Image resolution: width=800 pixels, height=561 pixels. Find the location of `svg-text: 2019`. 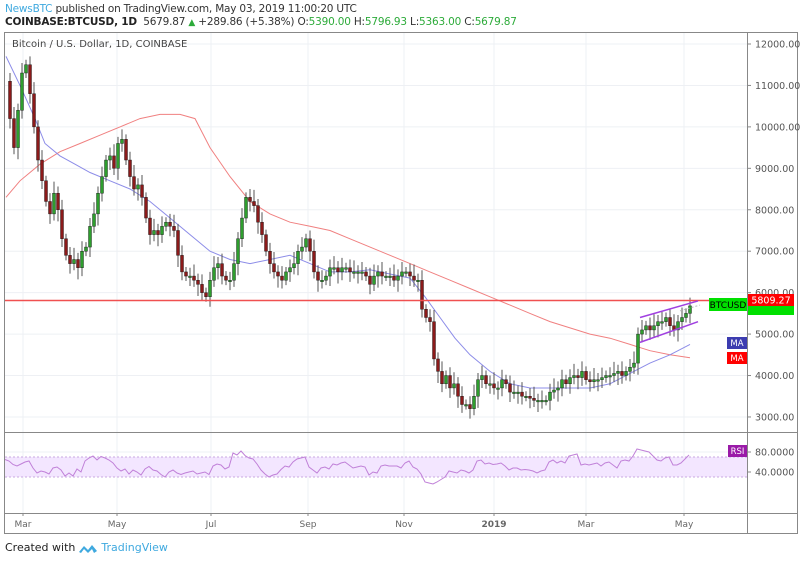

svg-text: 2019 is located at coordinates (493, 525).